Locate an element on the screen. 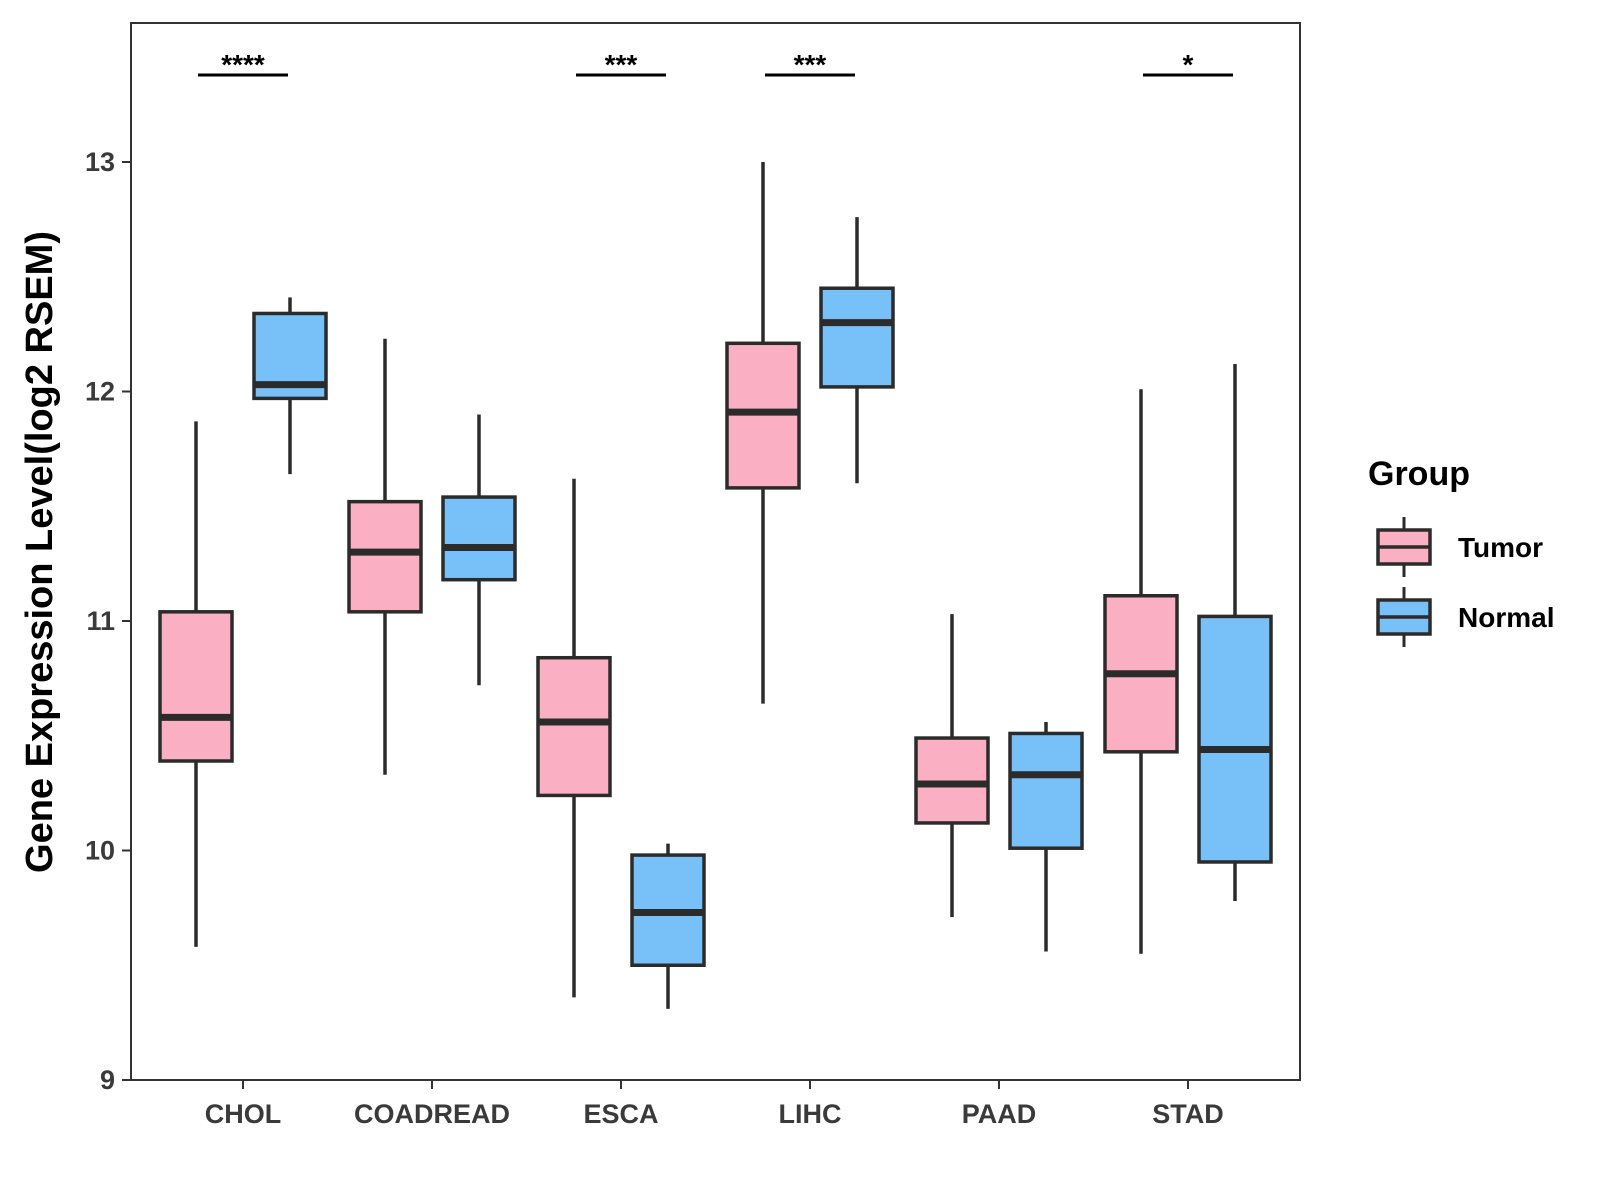 Image resolution: width=1600 pixels, height=1200 pixels. box-normal-coadread is located at coordinates (479, 550).